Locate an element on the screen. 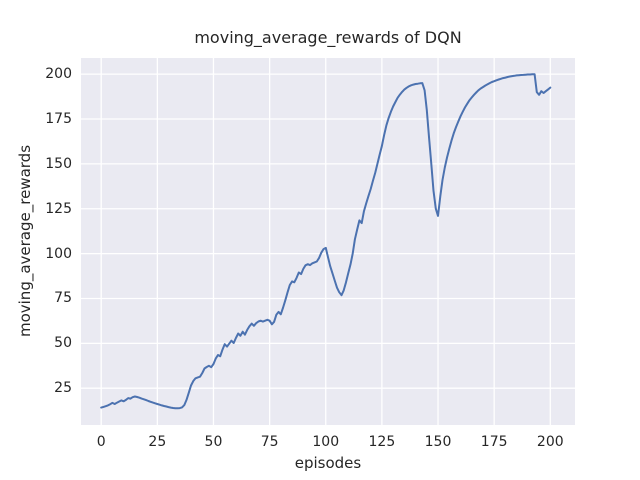 The image size is (640, 480). x-tick-label: 0 is located at coordinates (101, 442).